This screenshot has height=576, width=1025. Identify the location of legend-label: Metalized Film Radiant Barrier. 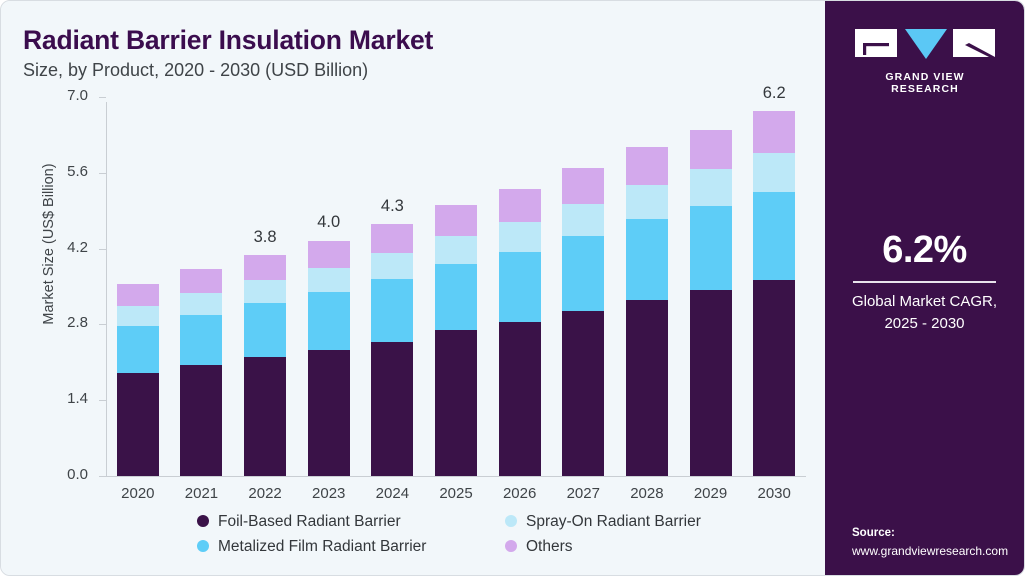
(322, 546).